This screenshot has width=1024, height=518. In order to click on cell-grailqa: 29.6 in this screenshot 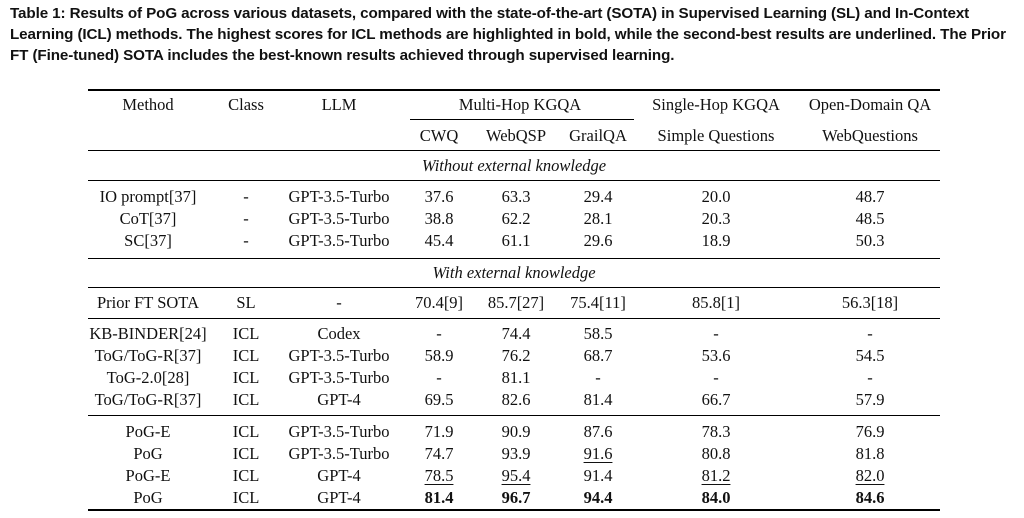, I will do `click(598, 240)`.